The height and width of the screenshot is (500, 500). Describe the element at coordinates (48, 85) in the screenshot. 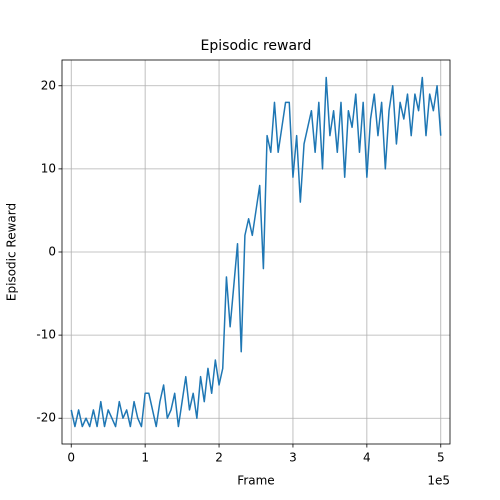

I see `y-tick-label: 20` at that location.